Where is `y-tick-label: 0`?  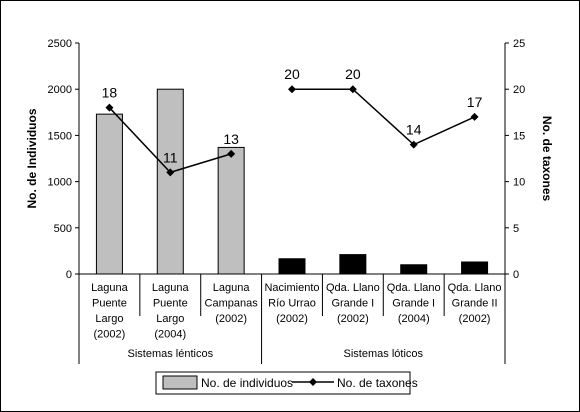 y-tick-label: 0 is located at coordinates (69, 275).